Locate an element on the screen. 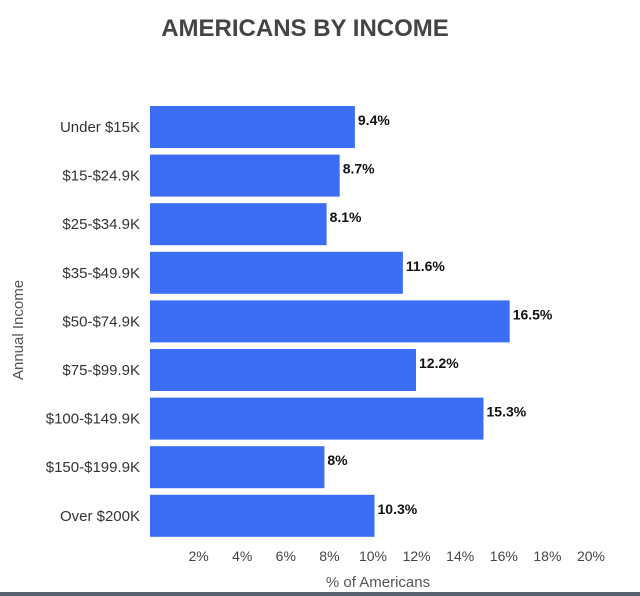 The width and height of the screenshot is (640, 596). x-tick-label: 8% is located at coordinates (329, 556).